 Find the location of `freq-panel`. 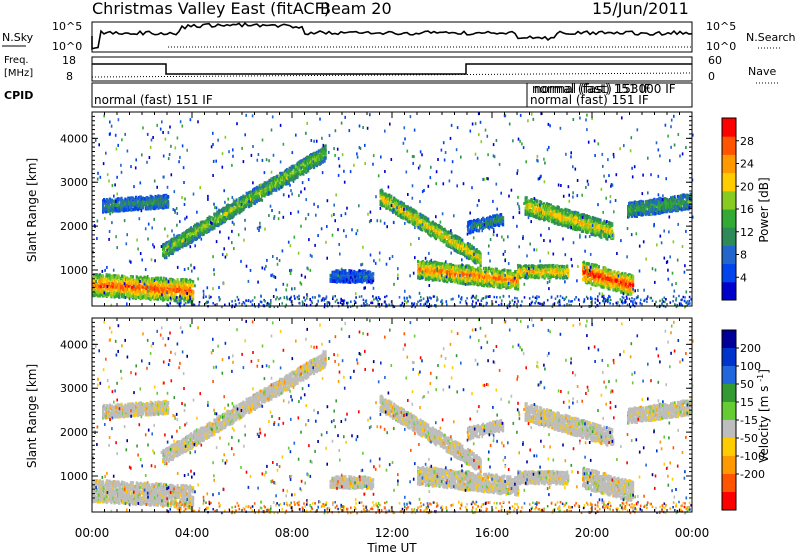

freq-panel is located at coordinates (392, 69).